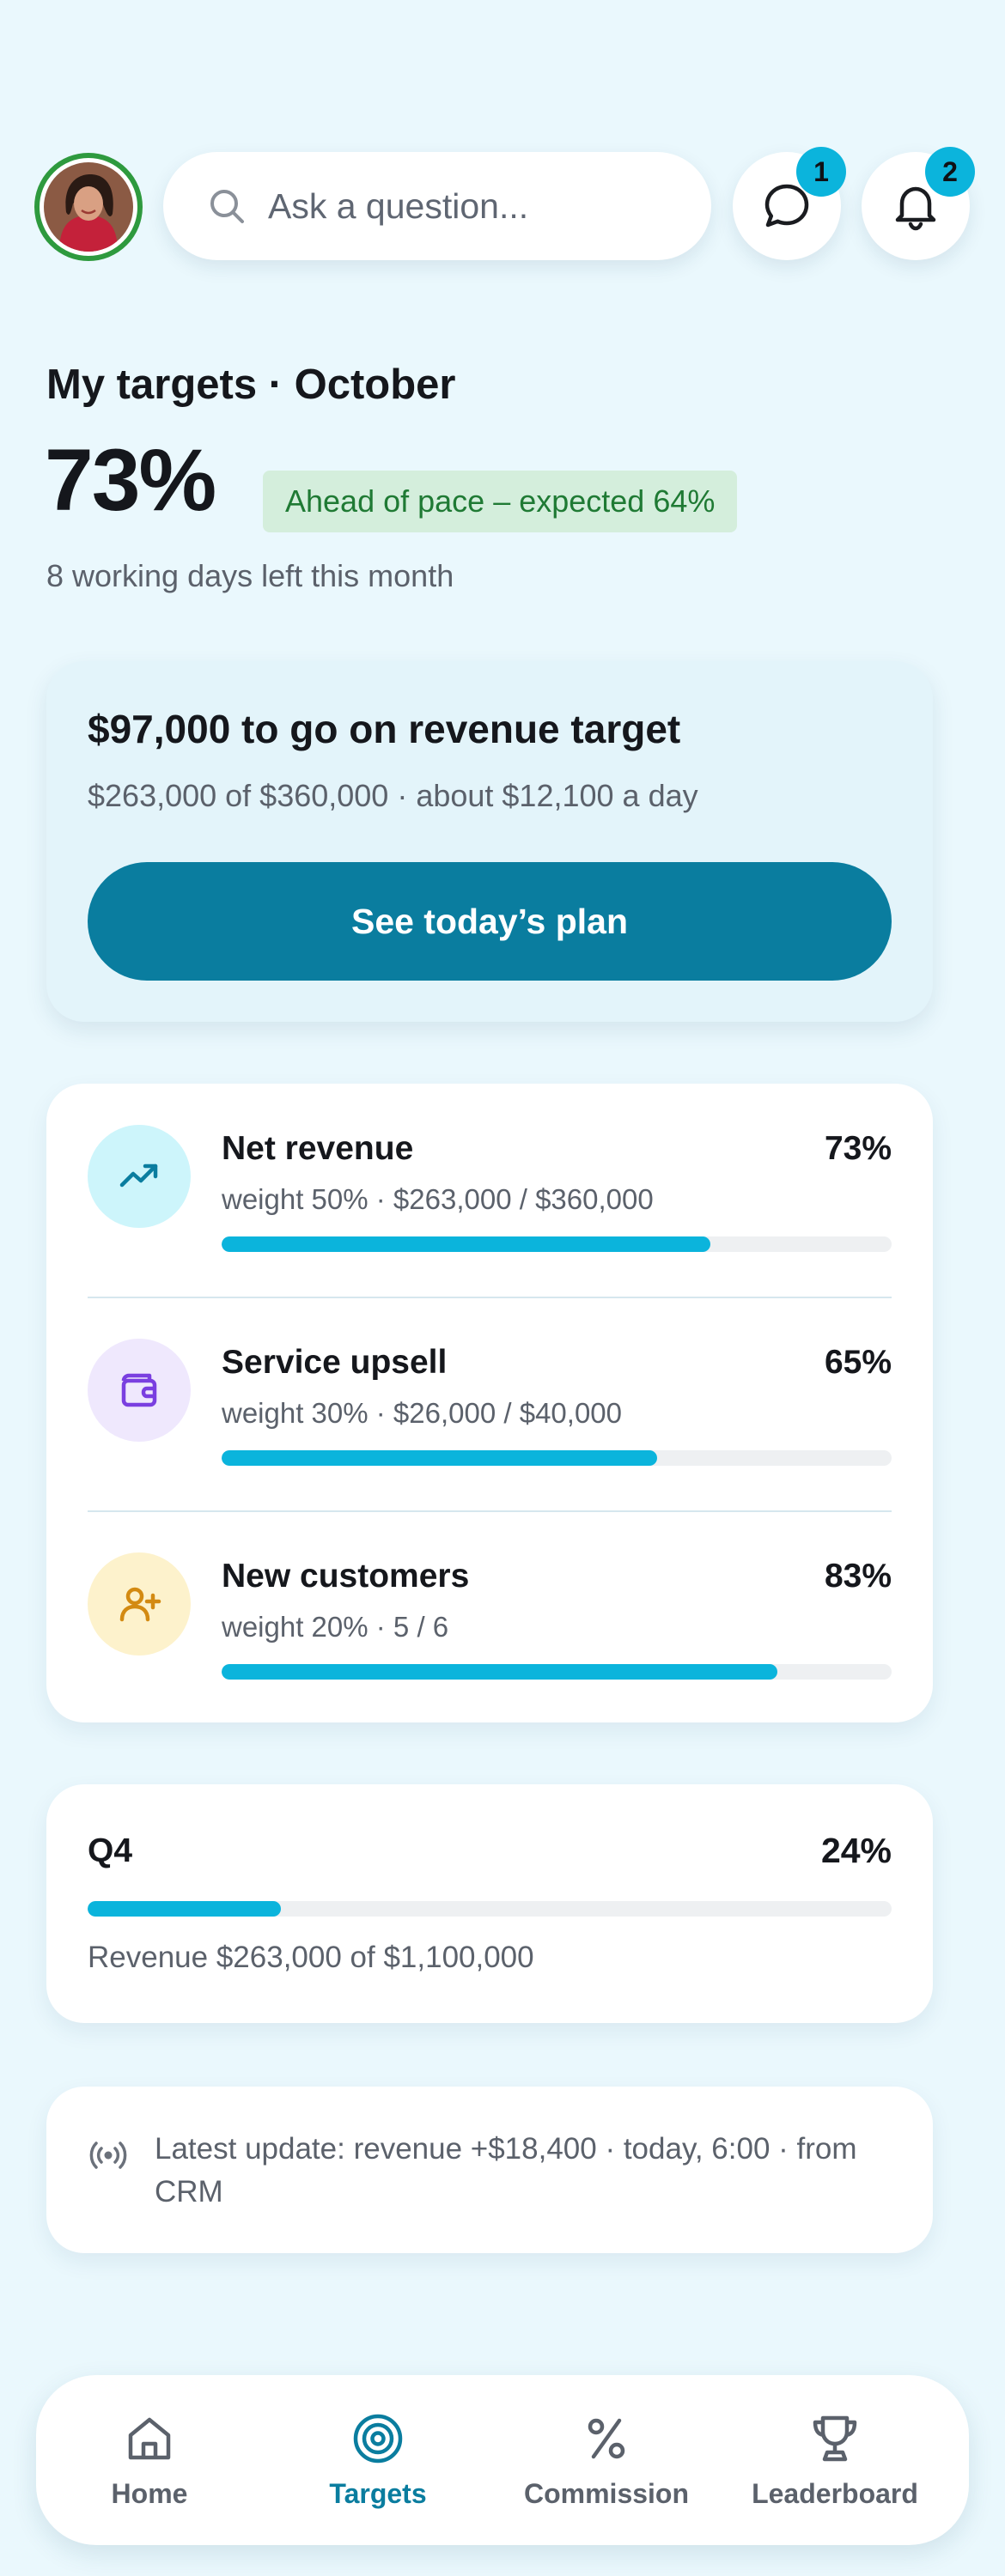 This screenshot has width=1005, height=2576. I want to click on chat-icon, so click(786, 206).